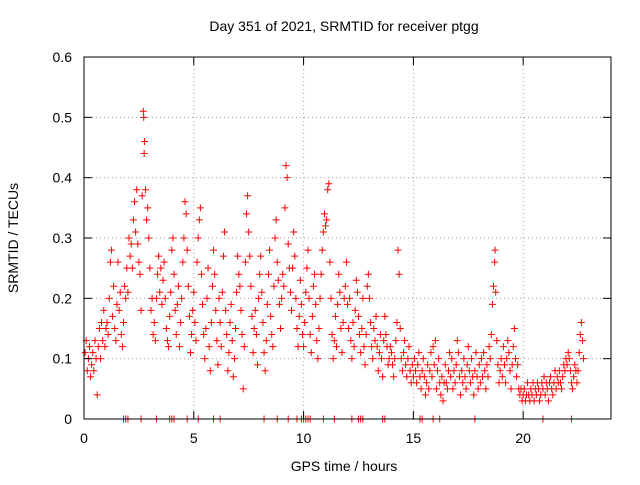  I want to click on y-tick-label: 0.6, so click(63, 57).